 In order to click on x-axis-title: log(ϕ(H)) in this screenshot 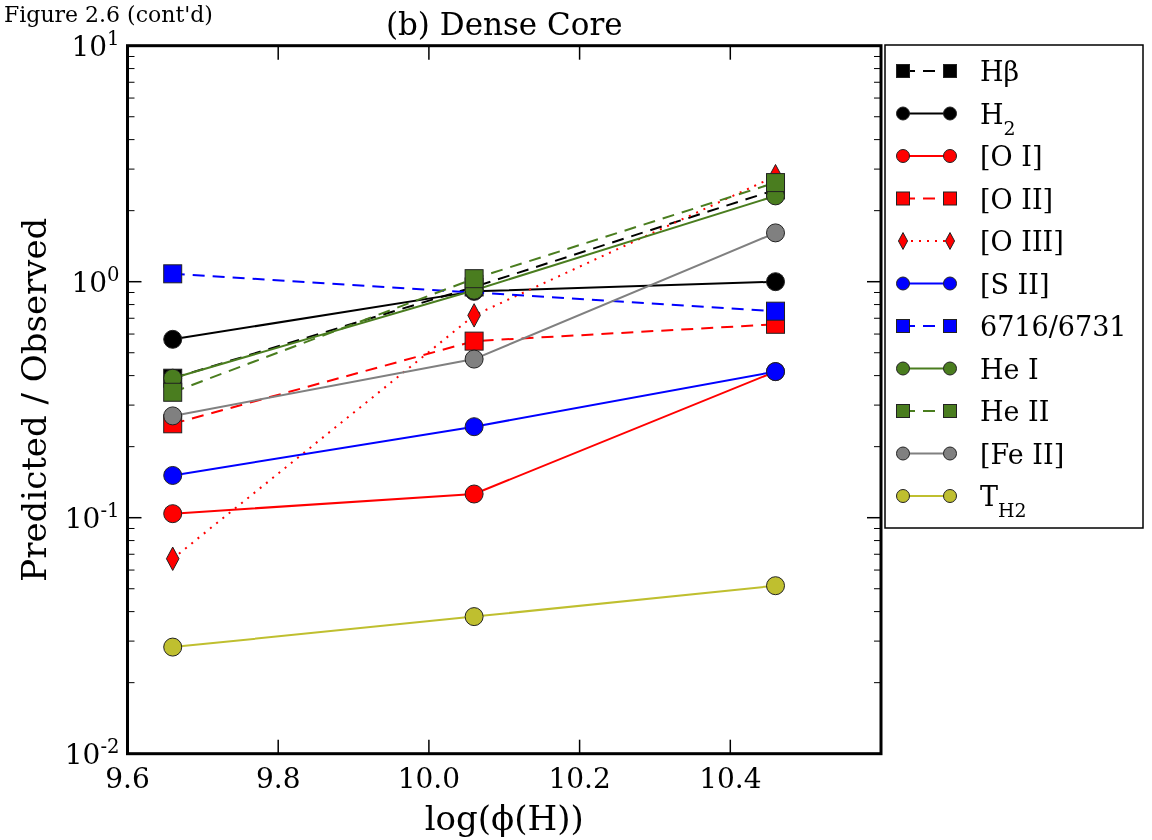, I will do `click(504, 817)`.